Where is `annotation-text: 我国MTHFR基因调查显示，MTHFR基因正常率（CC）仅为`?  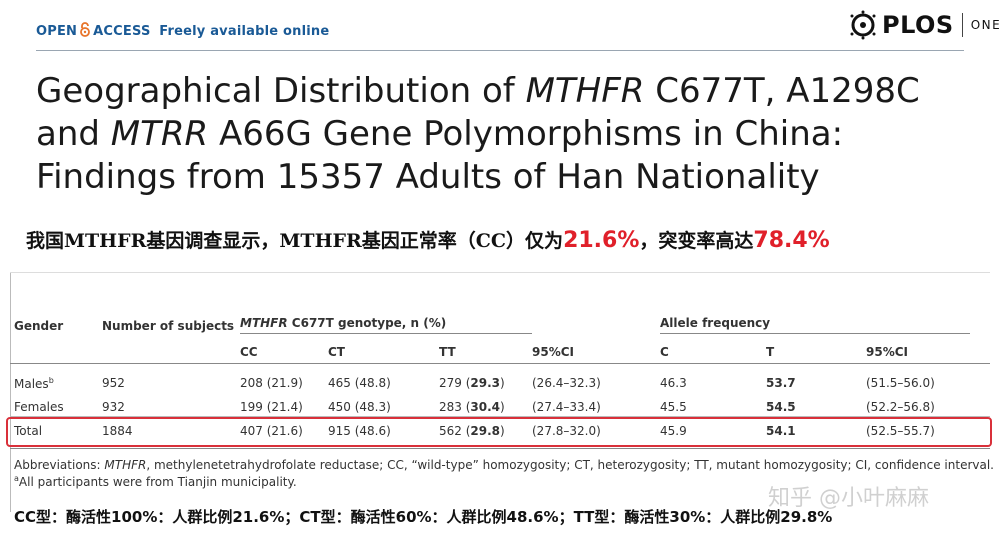 annotation-text: 我国MTHFR基因调查显示，MTHFR基因正常率（CC）仅为 is located at coordinates (295, 241).